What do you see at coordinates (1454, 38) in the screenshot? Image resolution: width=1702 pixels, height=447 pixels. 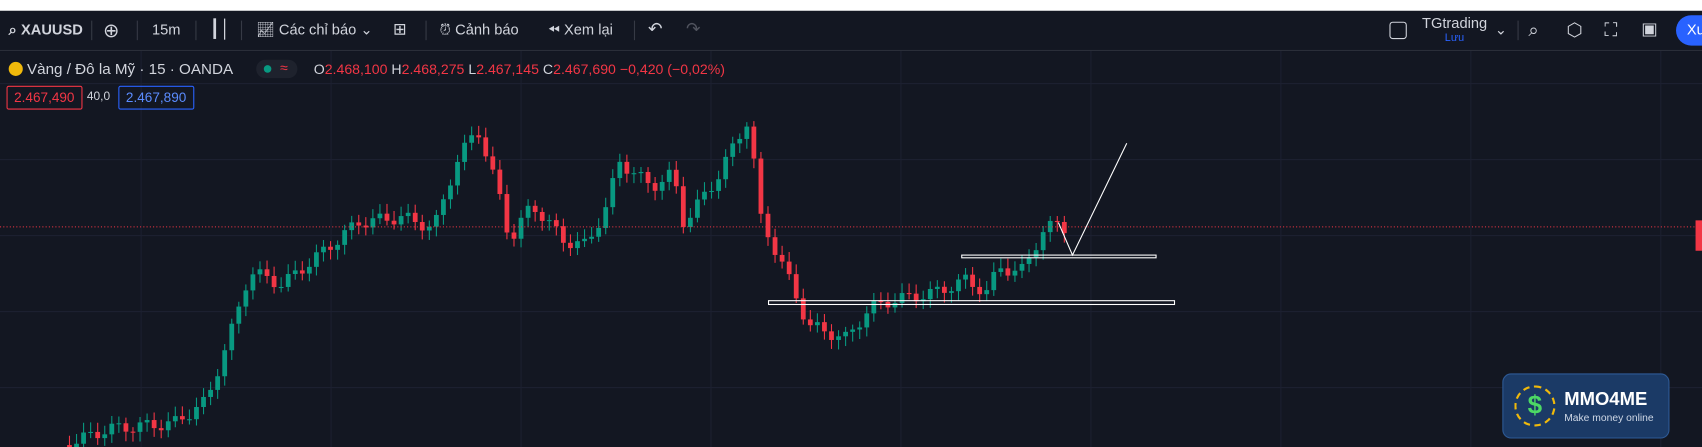 I see `save: Lưu` at bounding box center [1454, 38].